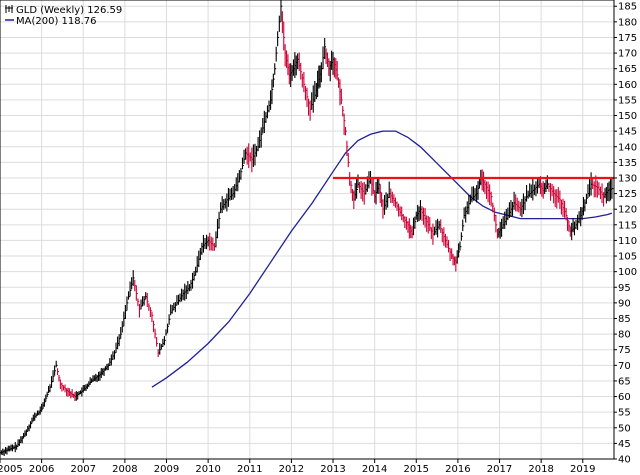  Describe the element at coordinates (11, 469) in the screenshot. I see `x-tick-label: 2005` at that location.